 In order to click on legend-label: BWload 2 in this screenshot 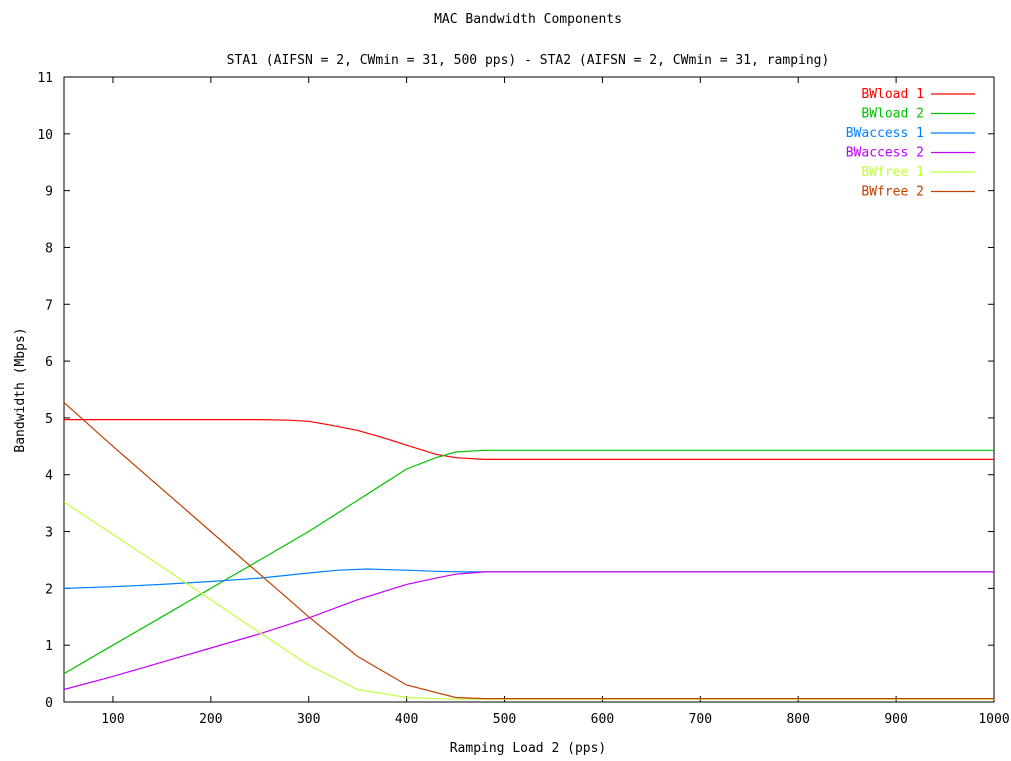, I will do `click(892, 114)`.